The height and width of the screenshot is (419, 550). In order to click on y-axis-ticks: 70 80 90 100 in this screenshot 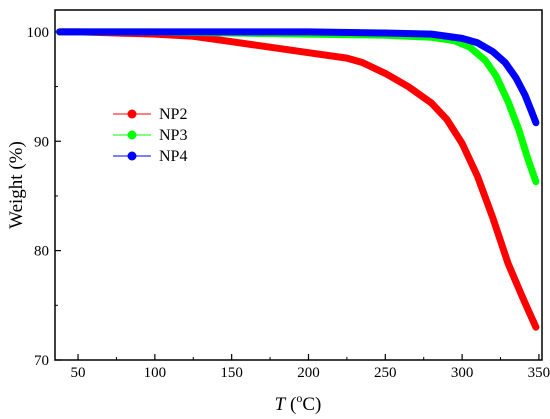, I will do `click(44, 197)`.